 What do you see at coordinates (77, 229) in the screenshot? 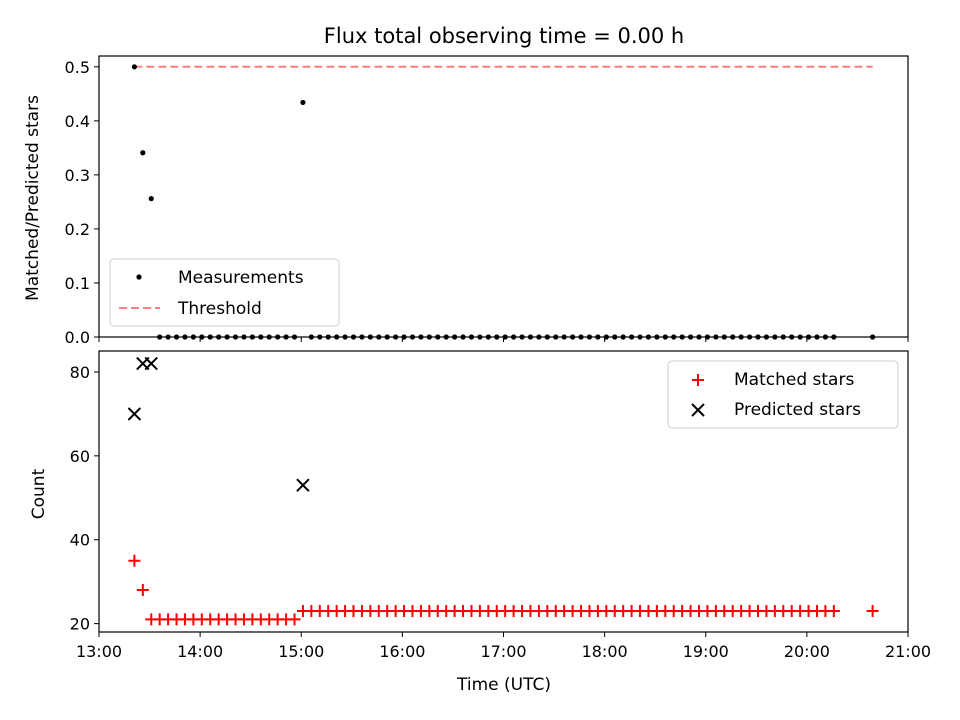
I see `y-tick-label-top: 0.2` at bounding box center [77, 229].